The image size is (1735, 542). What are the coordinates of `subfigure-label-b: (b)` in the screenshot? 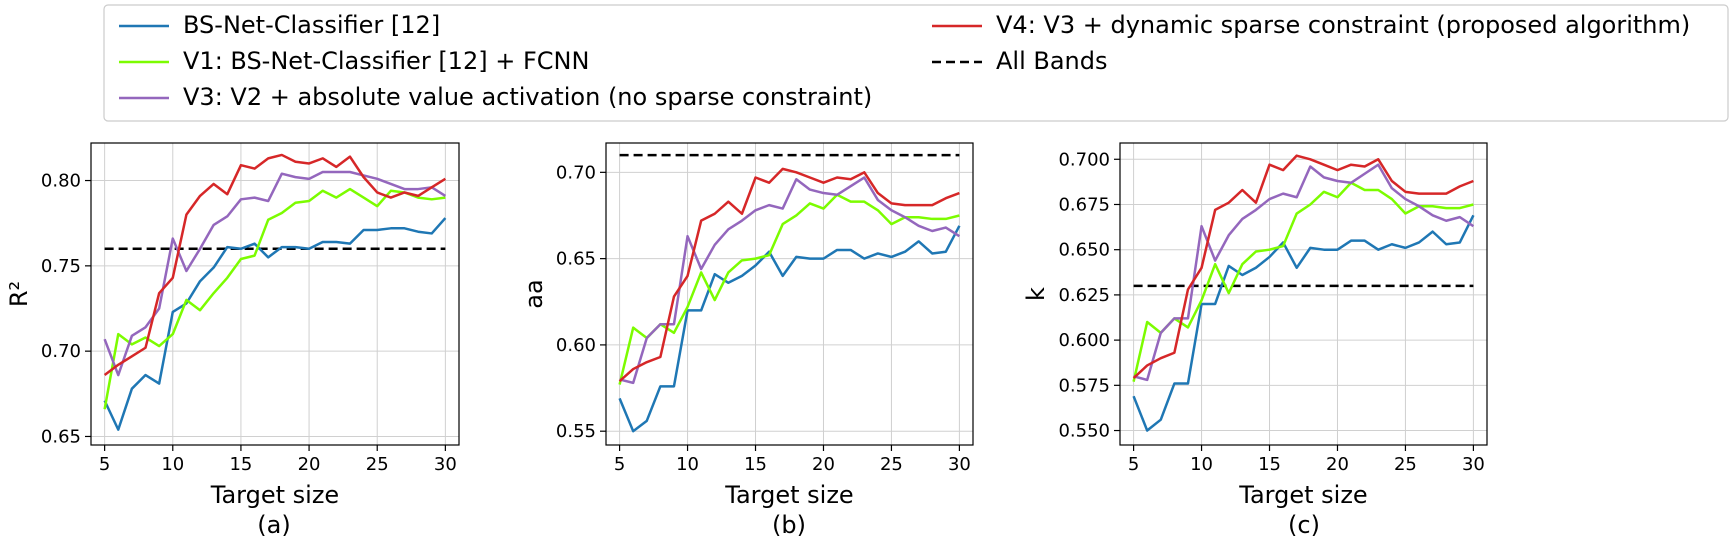 It's located at (789, 525).